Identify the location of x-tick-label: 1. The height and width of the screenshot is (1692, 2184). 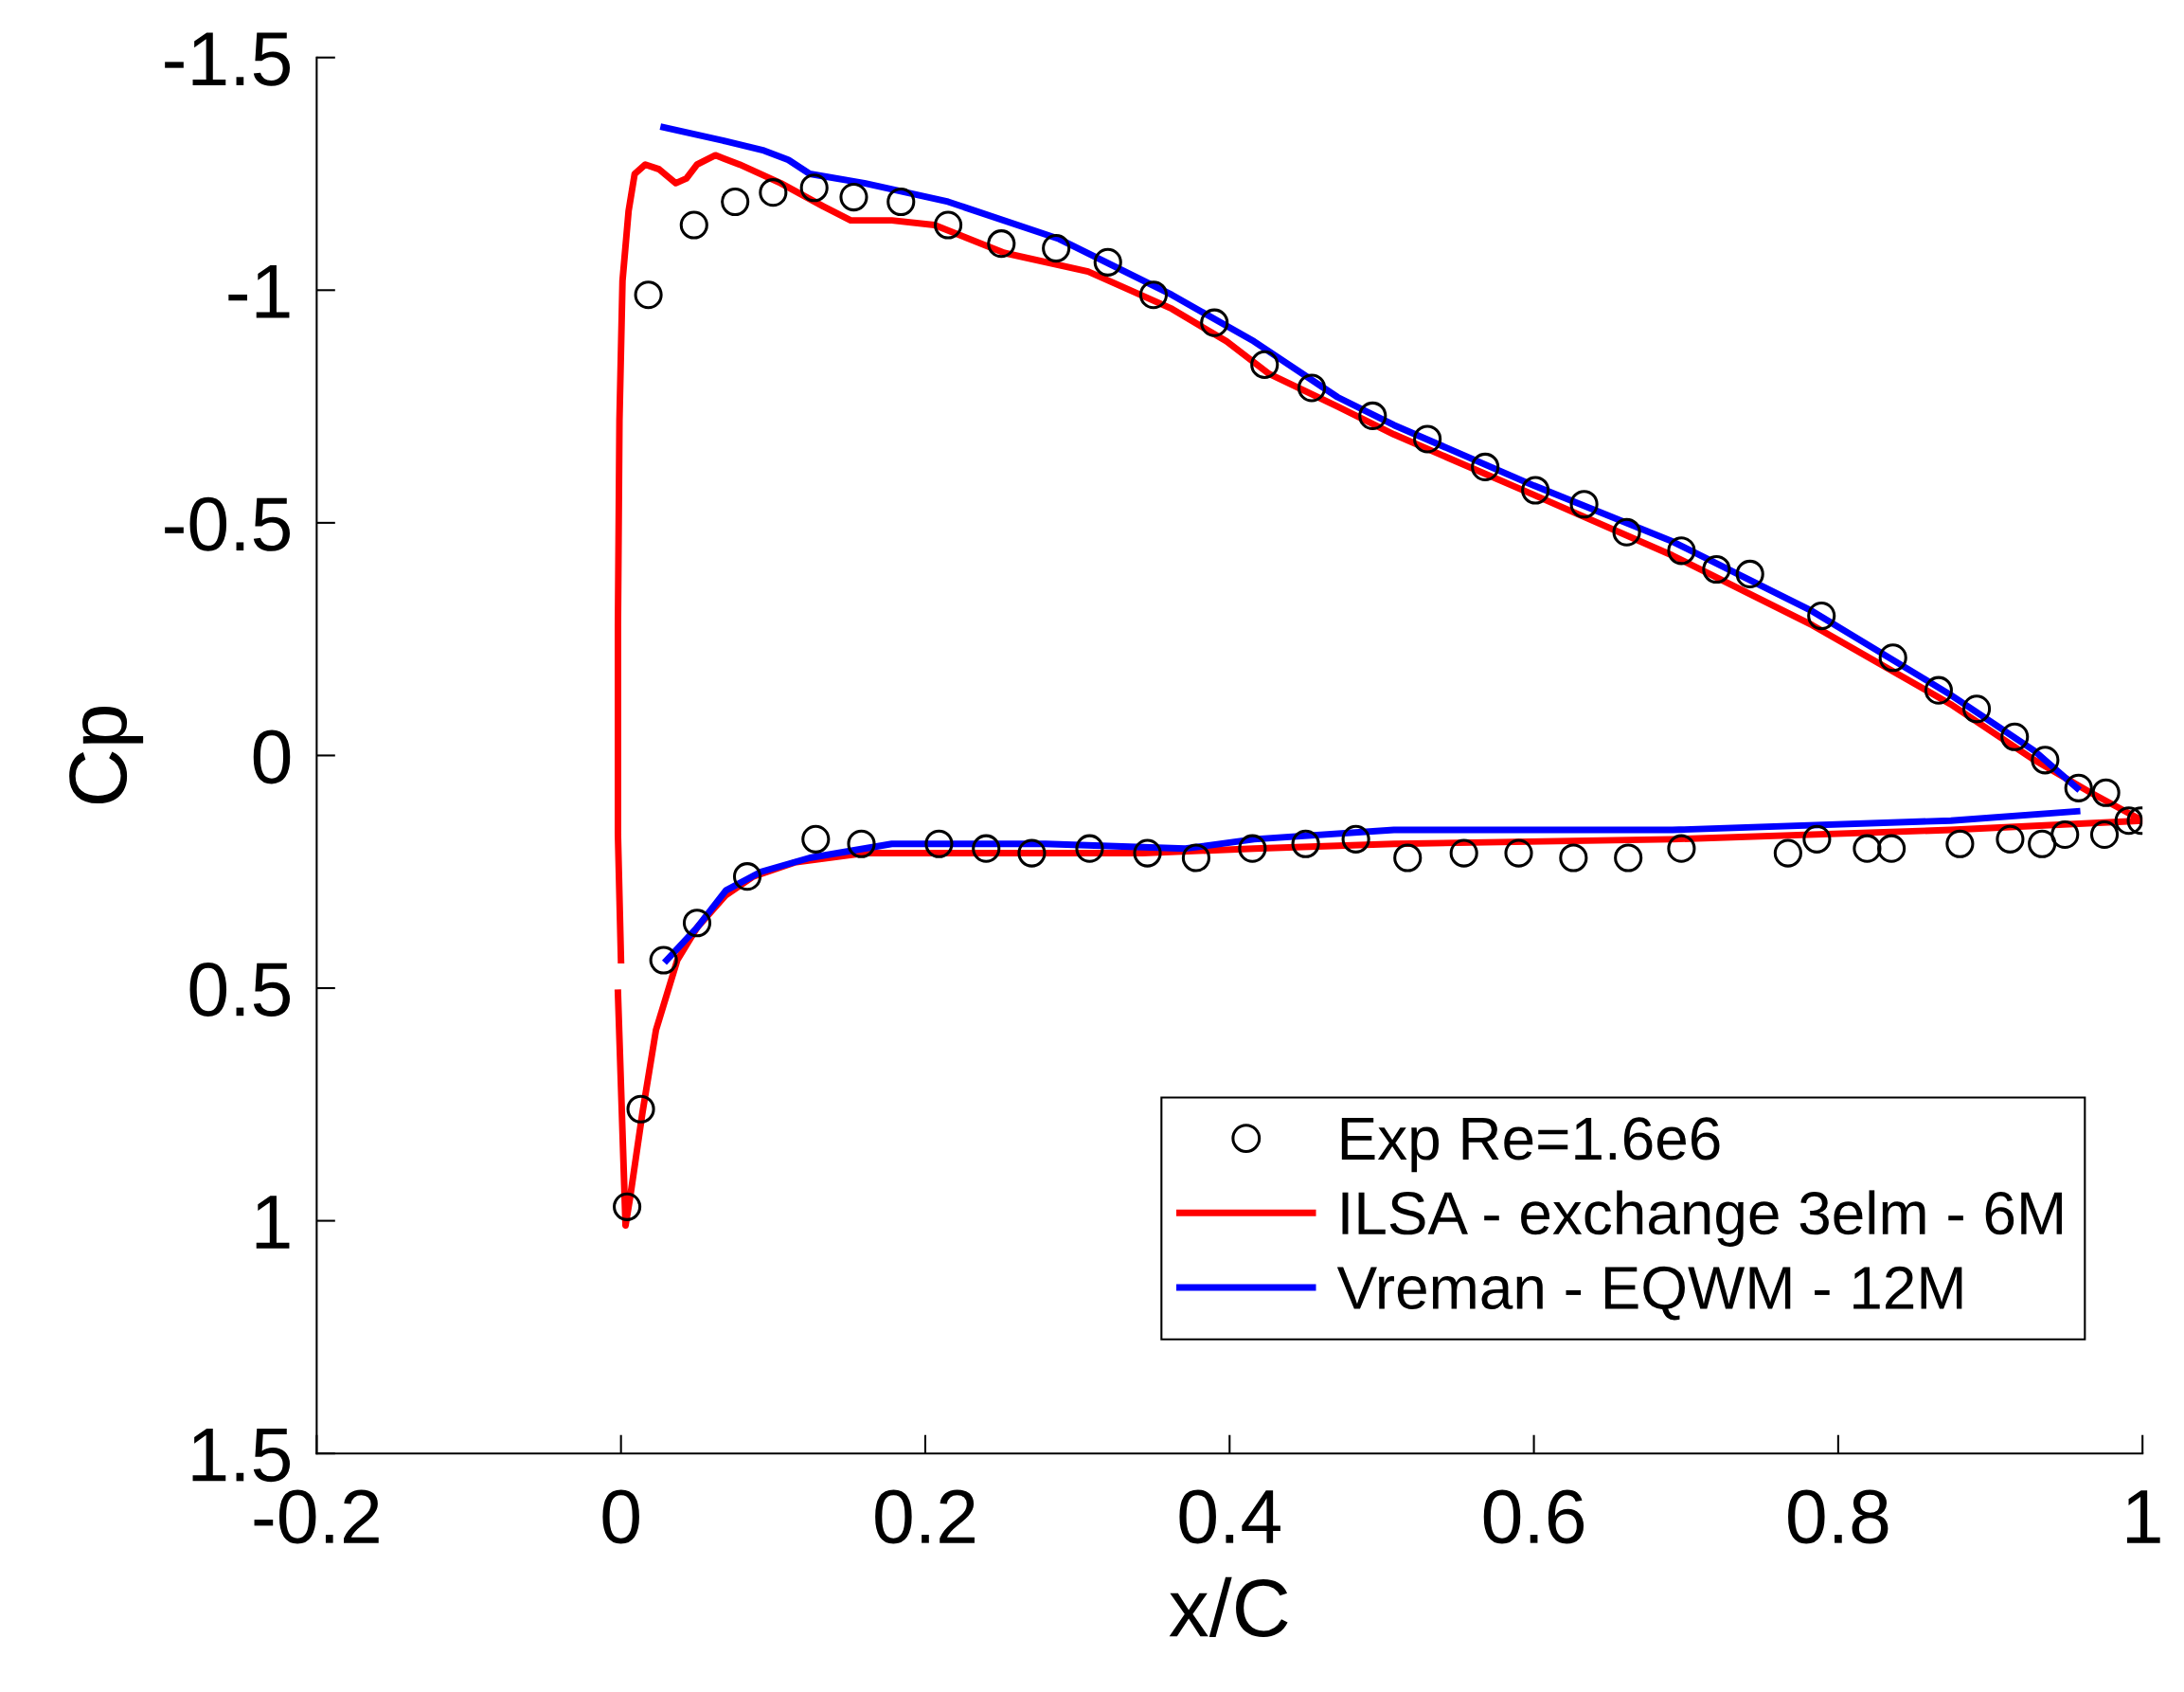
(2143, 1516).